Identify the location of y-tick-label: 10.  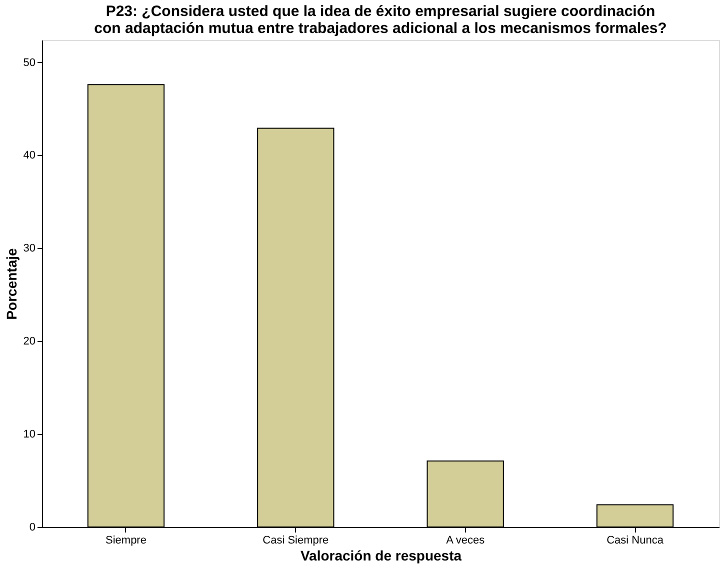
(29, 434).